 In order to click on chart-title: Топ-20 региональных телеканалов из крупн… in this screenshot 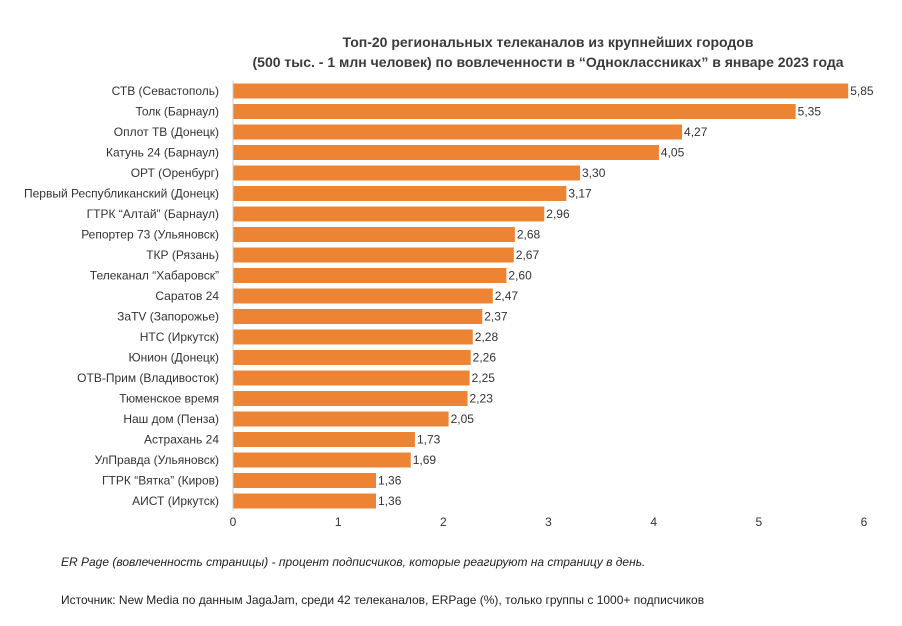, I will do `click(451, 52)`.